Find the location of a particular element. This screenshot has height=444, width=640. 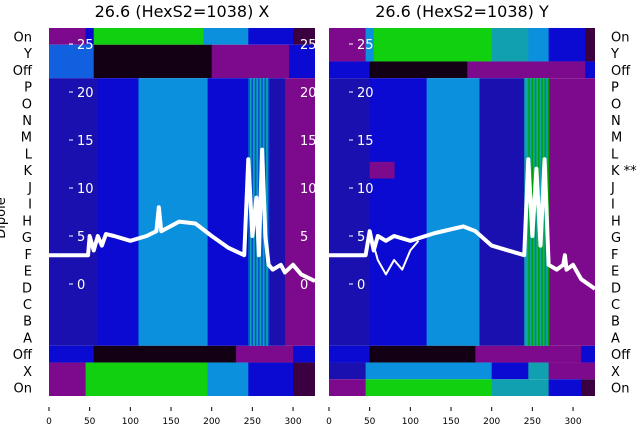

row-label: O is located at coordinates (616, 104).